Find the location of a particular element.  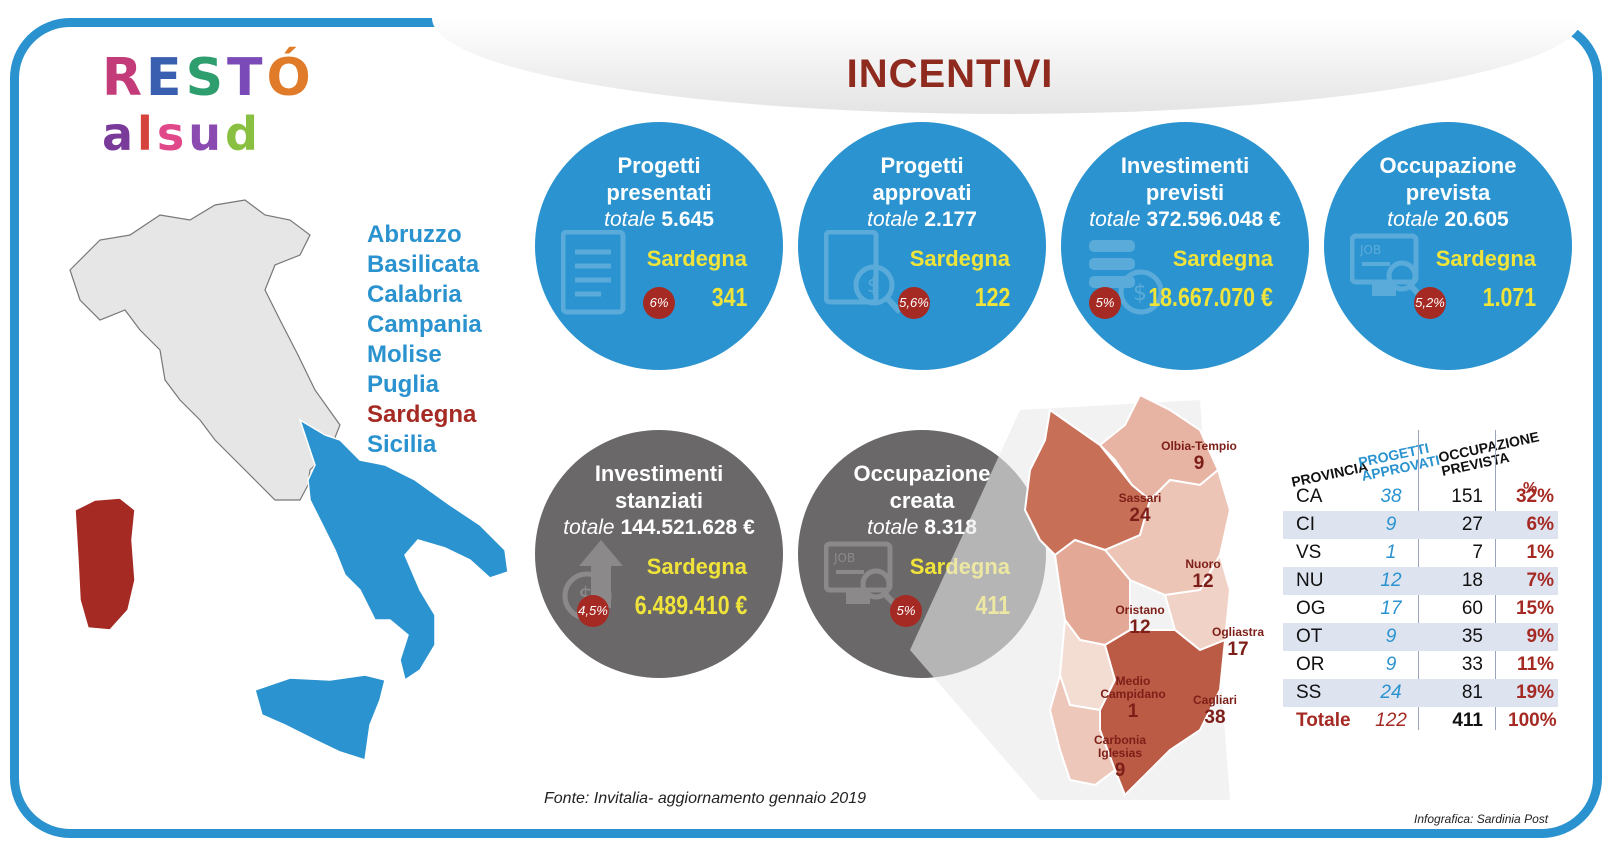

cell-provincia: VS is located at coordinates (1309, 552).